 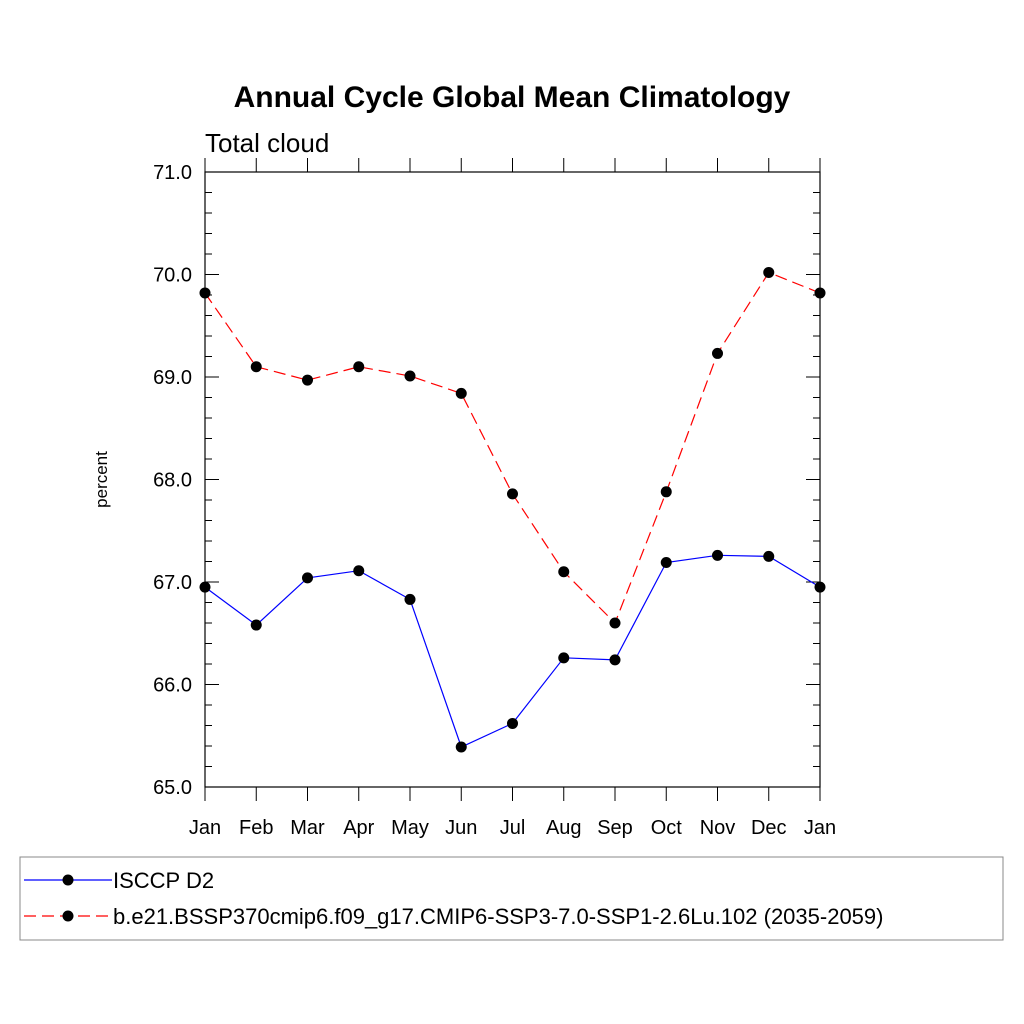 What do you see at coordinates (172, 276) in the screenshot?
I see `y-tick-label: 70.0` at bounding box center [172, 276].